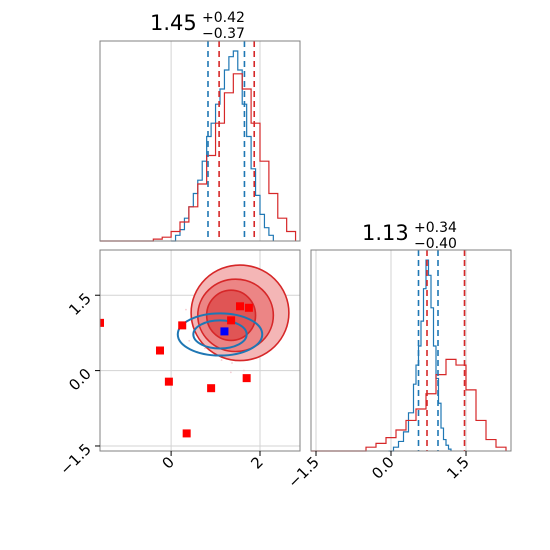 The width and height of the screenshot is (550, 550). Describe the element at coordinates (231, 141) in the screenshot. I see `hist-param1-quantiles` at that location.